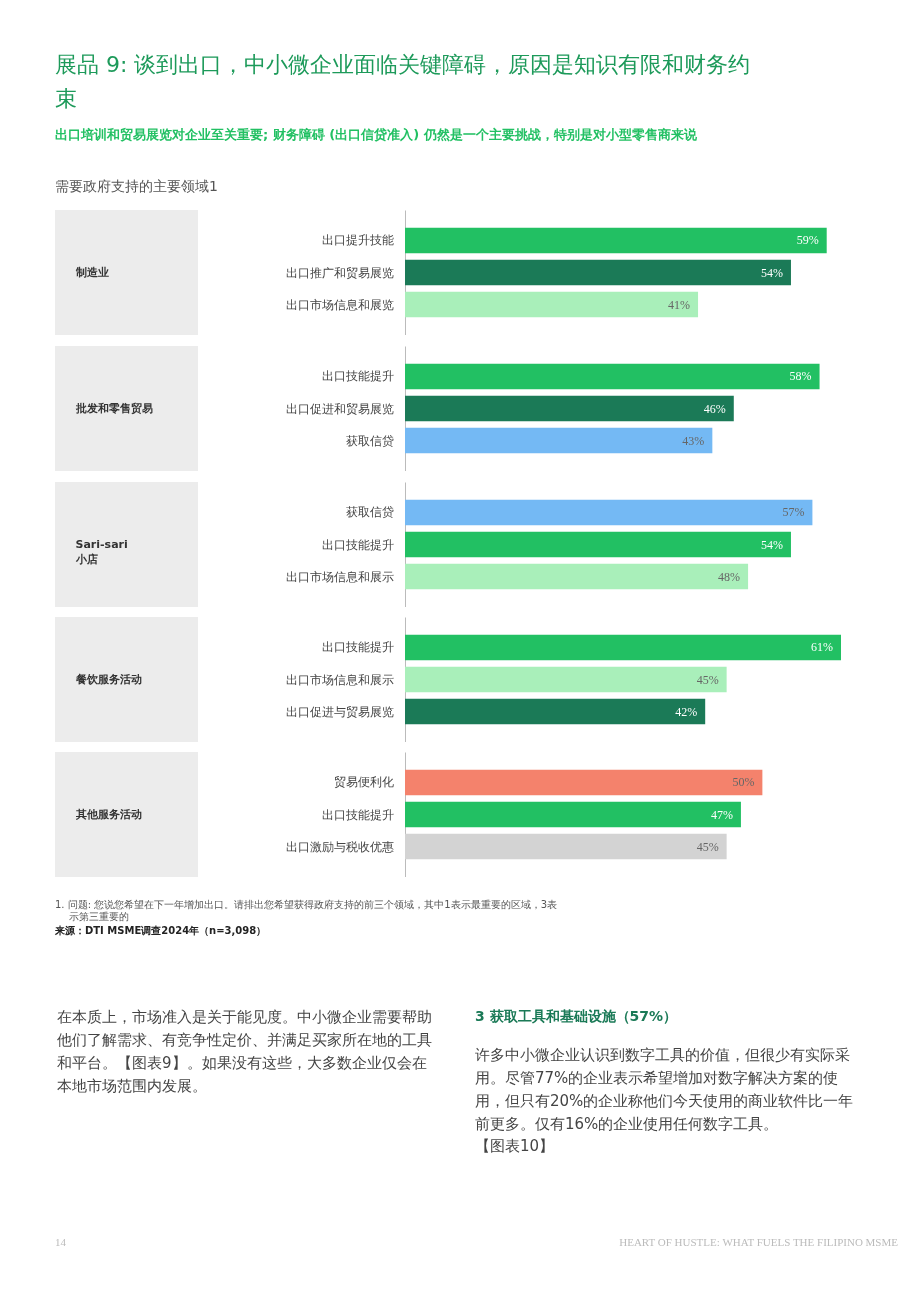  Describe the element at coordinates (357, 240) in the screenshot. I see `y-tick-label: 出口提升技能` at that location.